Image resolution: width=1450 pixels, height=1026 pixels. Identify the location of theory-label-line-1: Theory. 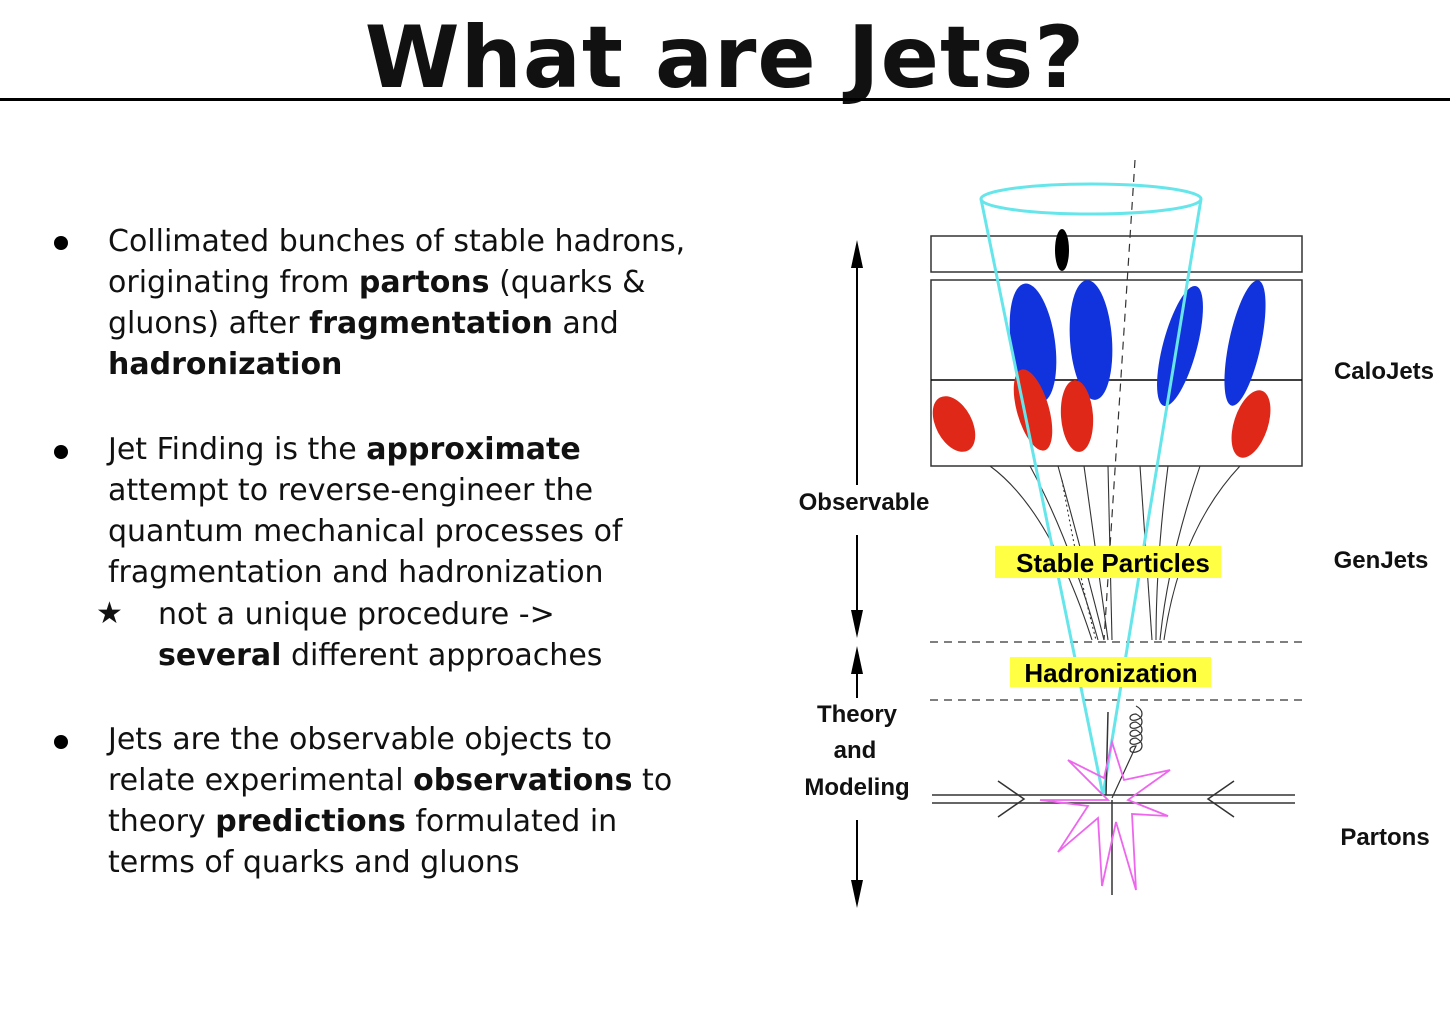
(857, 714).